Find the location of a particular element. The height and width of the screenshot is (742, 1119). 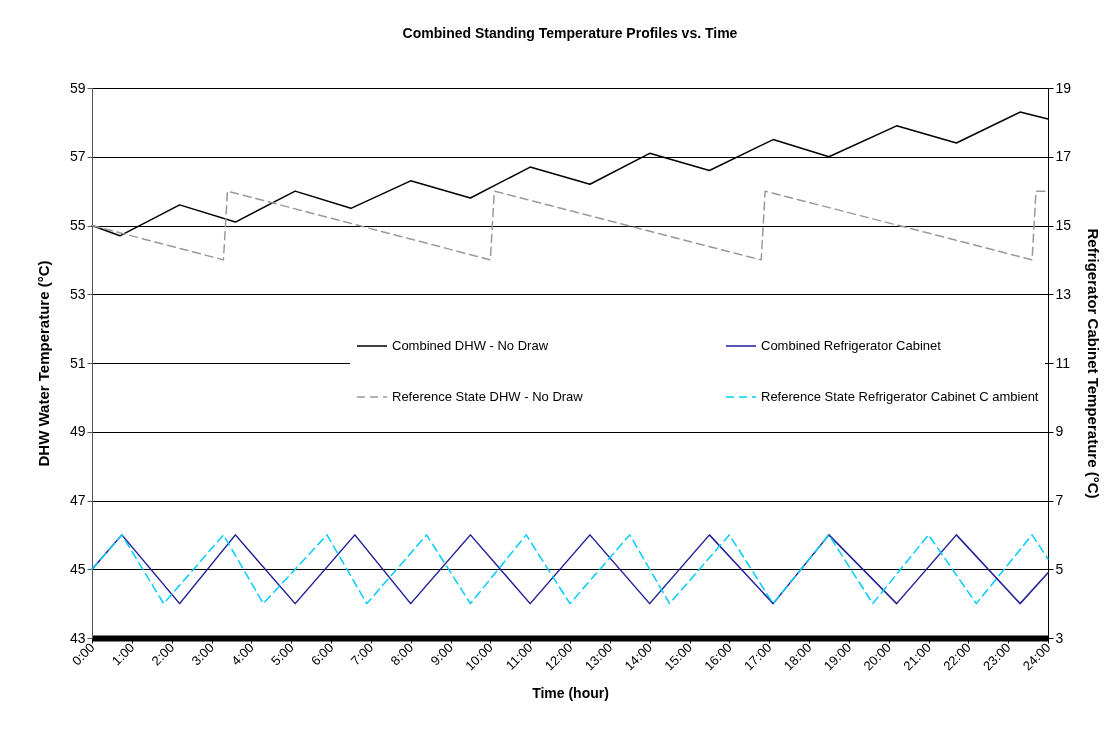

y2-tick-label: 7 is located at coordinates (1059, 500).